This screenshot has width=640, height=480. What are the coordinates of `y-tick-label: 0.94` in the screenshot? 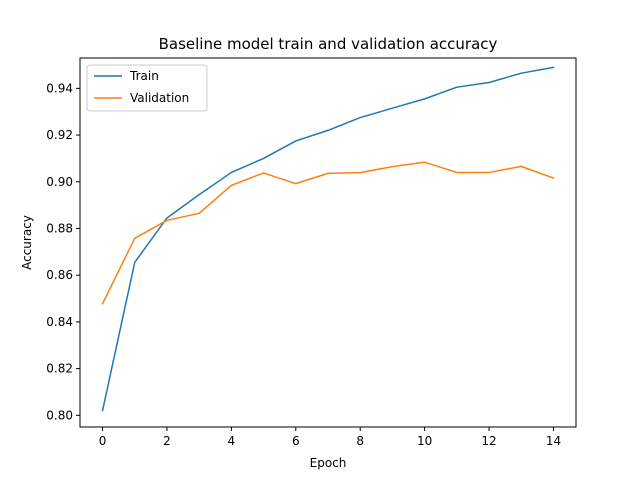 It's located at (59, 88).